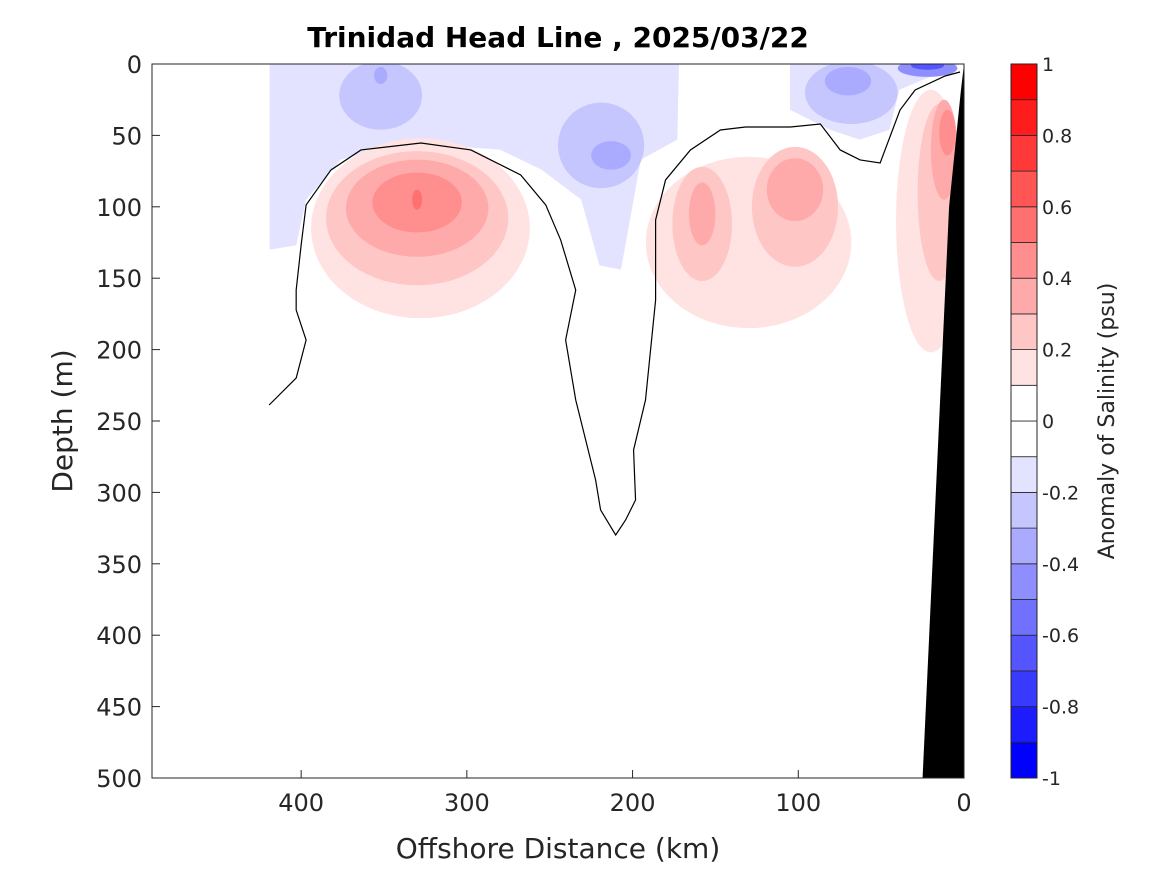 The image size is (1167, 879). What do you see at coordinates (558, 848) in the screenshot?
I see `x-axis-label: Offshore Distance (km)` at bounding box center [558, 848].